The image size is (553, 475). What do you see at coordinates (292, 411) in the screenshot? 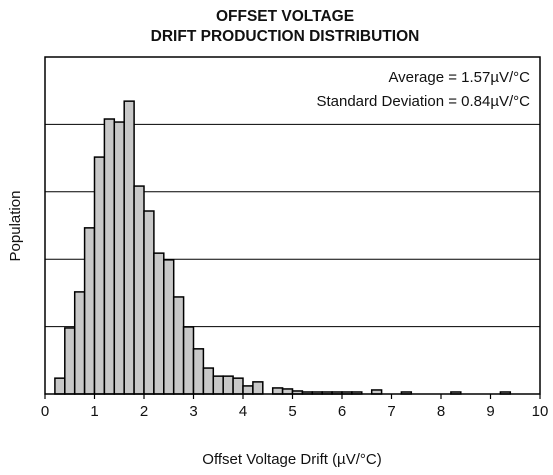
I see `x-tick-label: 5` at bounding box center [292, 411].